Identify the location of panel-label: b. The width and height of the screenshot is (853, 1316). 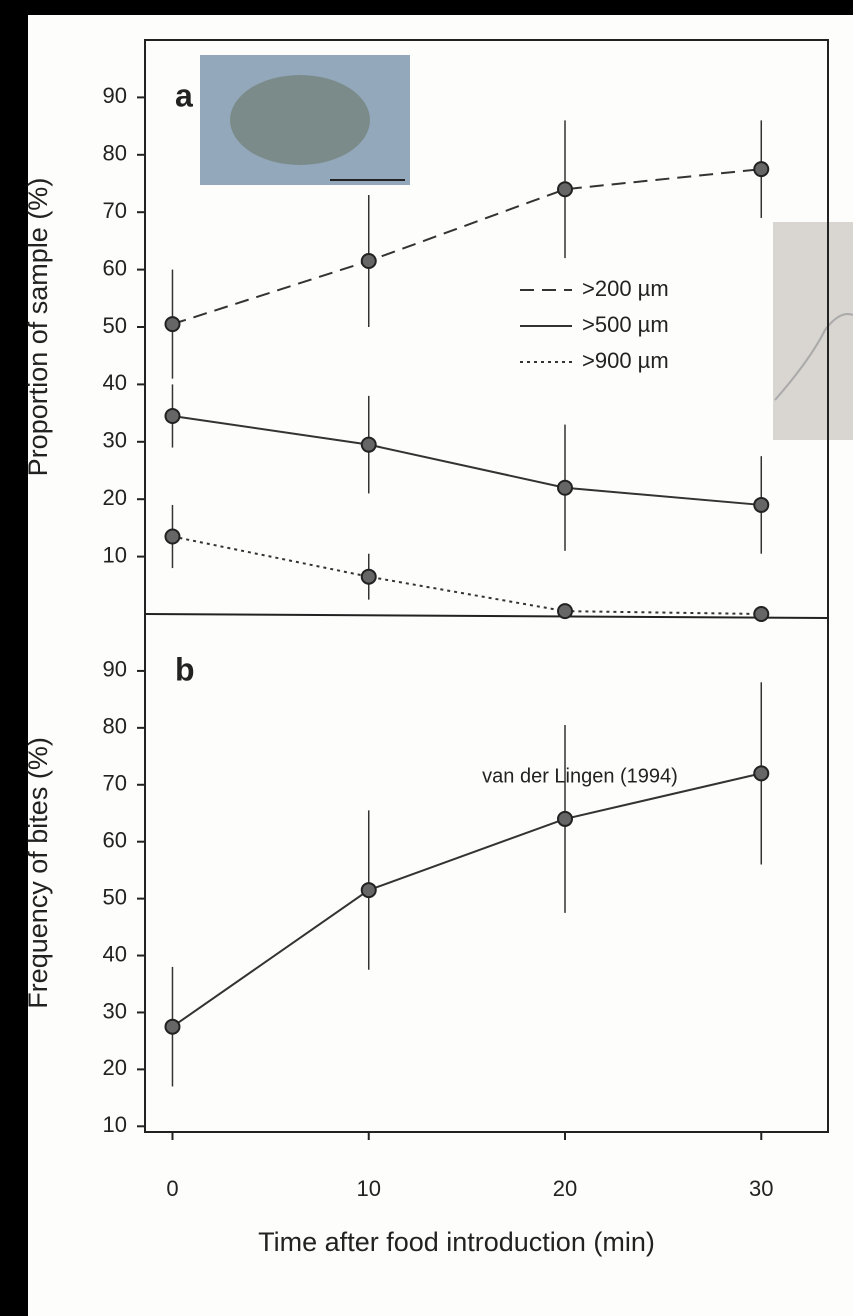
(185, 669).